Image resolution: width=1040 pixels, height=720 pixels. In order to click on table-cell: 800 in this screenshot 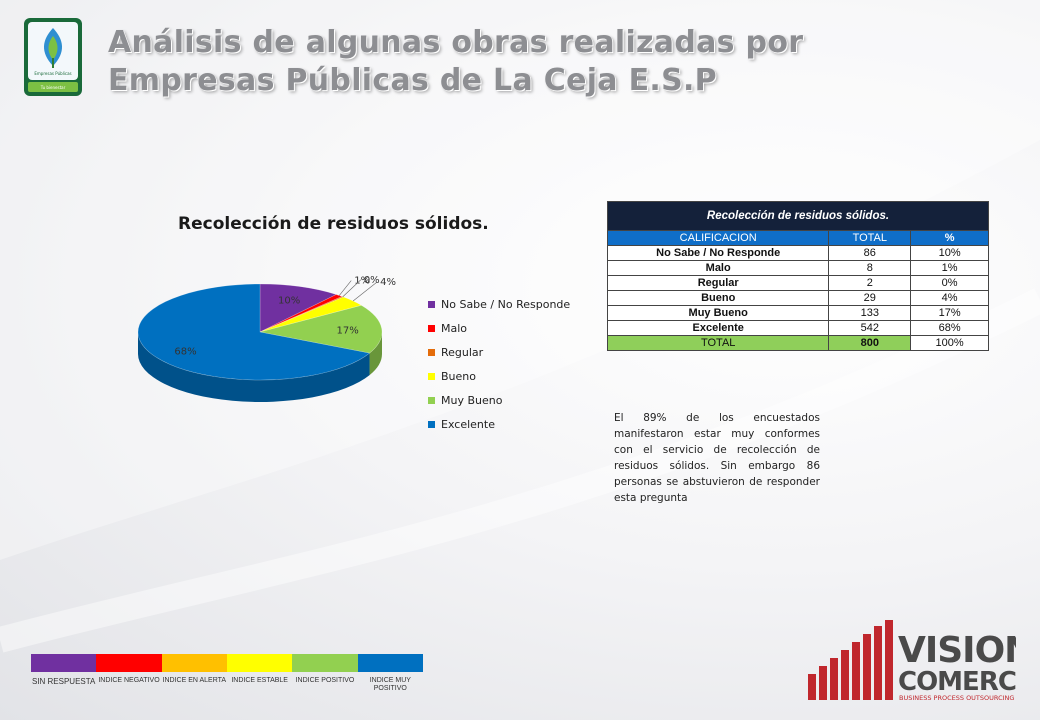, I will do `click(870, 343)`.